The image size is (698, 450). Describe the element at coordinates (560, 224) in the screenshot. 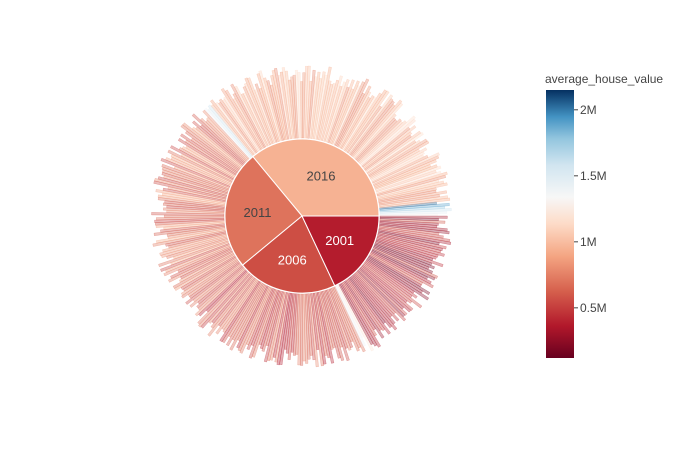

I see `colorbar-scale` at that location.